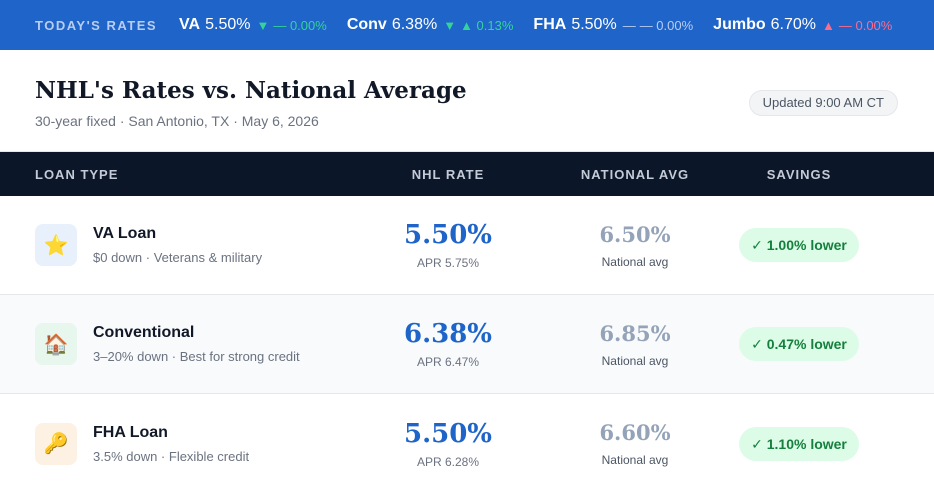  What do you see at coordinates (178, 257) in the screenshot?
I see `loan-description: $0 down · Veterans & military` at bounding box center [178, 257].